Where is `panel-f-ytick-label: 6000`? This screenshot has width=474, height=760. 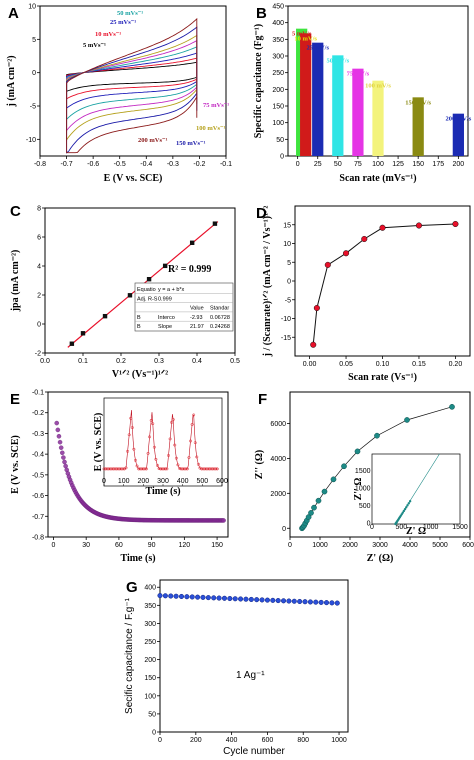
panel-f-ytick-label: 6000 is located at coordinates (278, 424).